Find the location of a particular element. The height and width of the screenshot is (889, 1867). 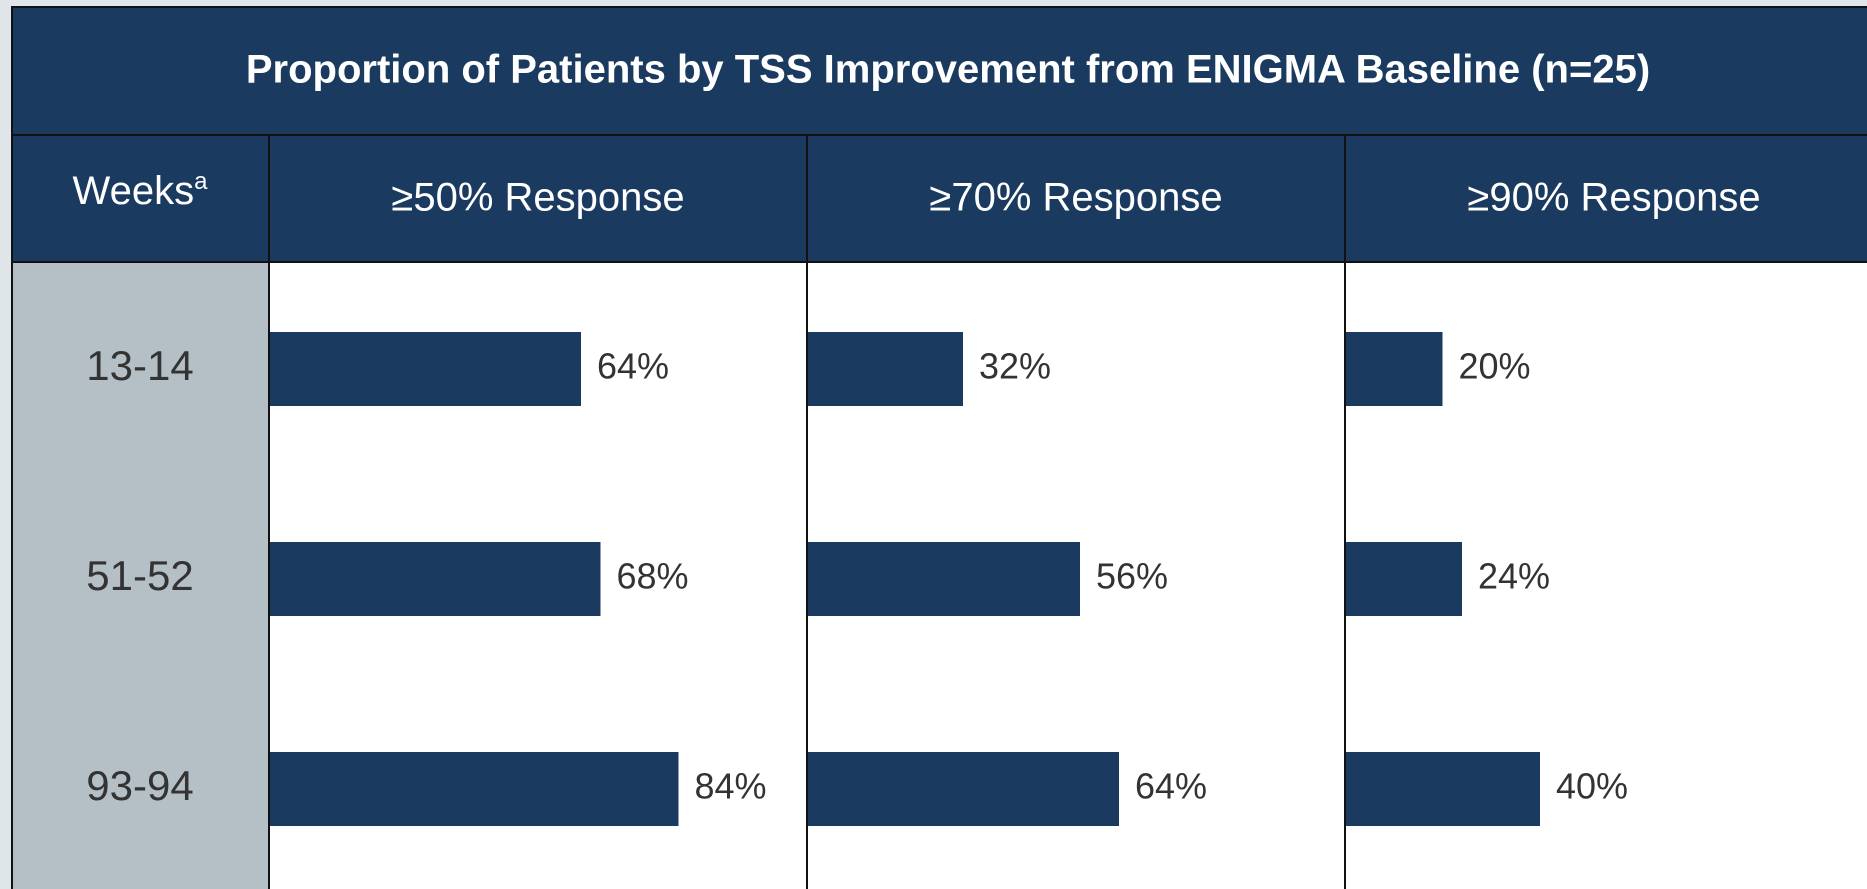

category-column is located at coordinates (140, 575).